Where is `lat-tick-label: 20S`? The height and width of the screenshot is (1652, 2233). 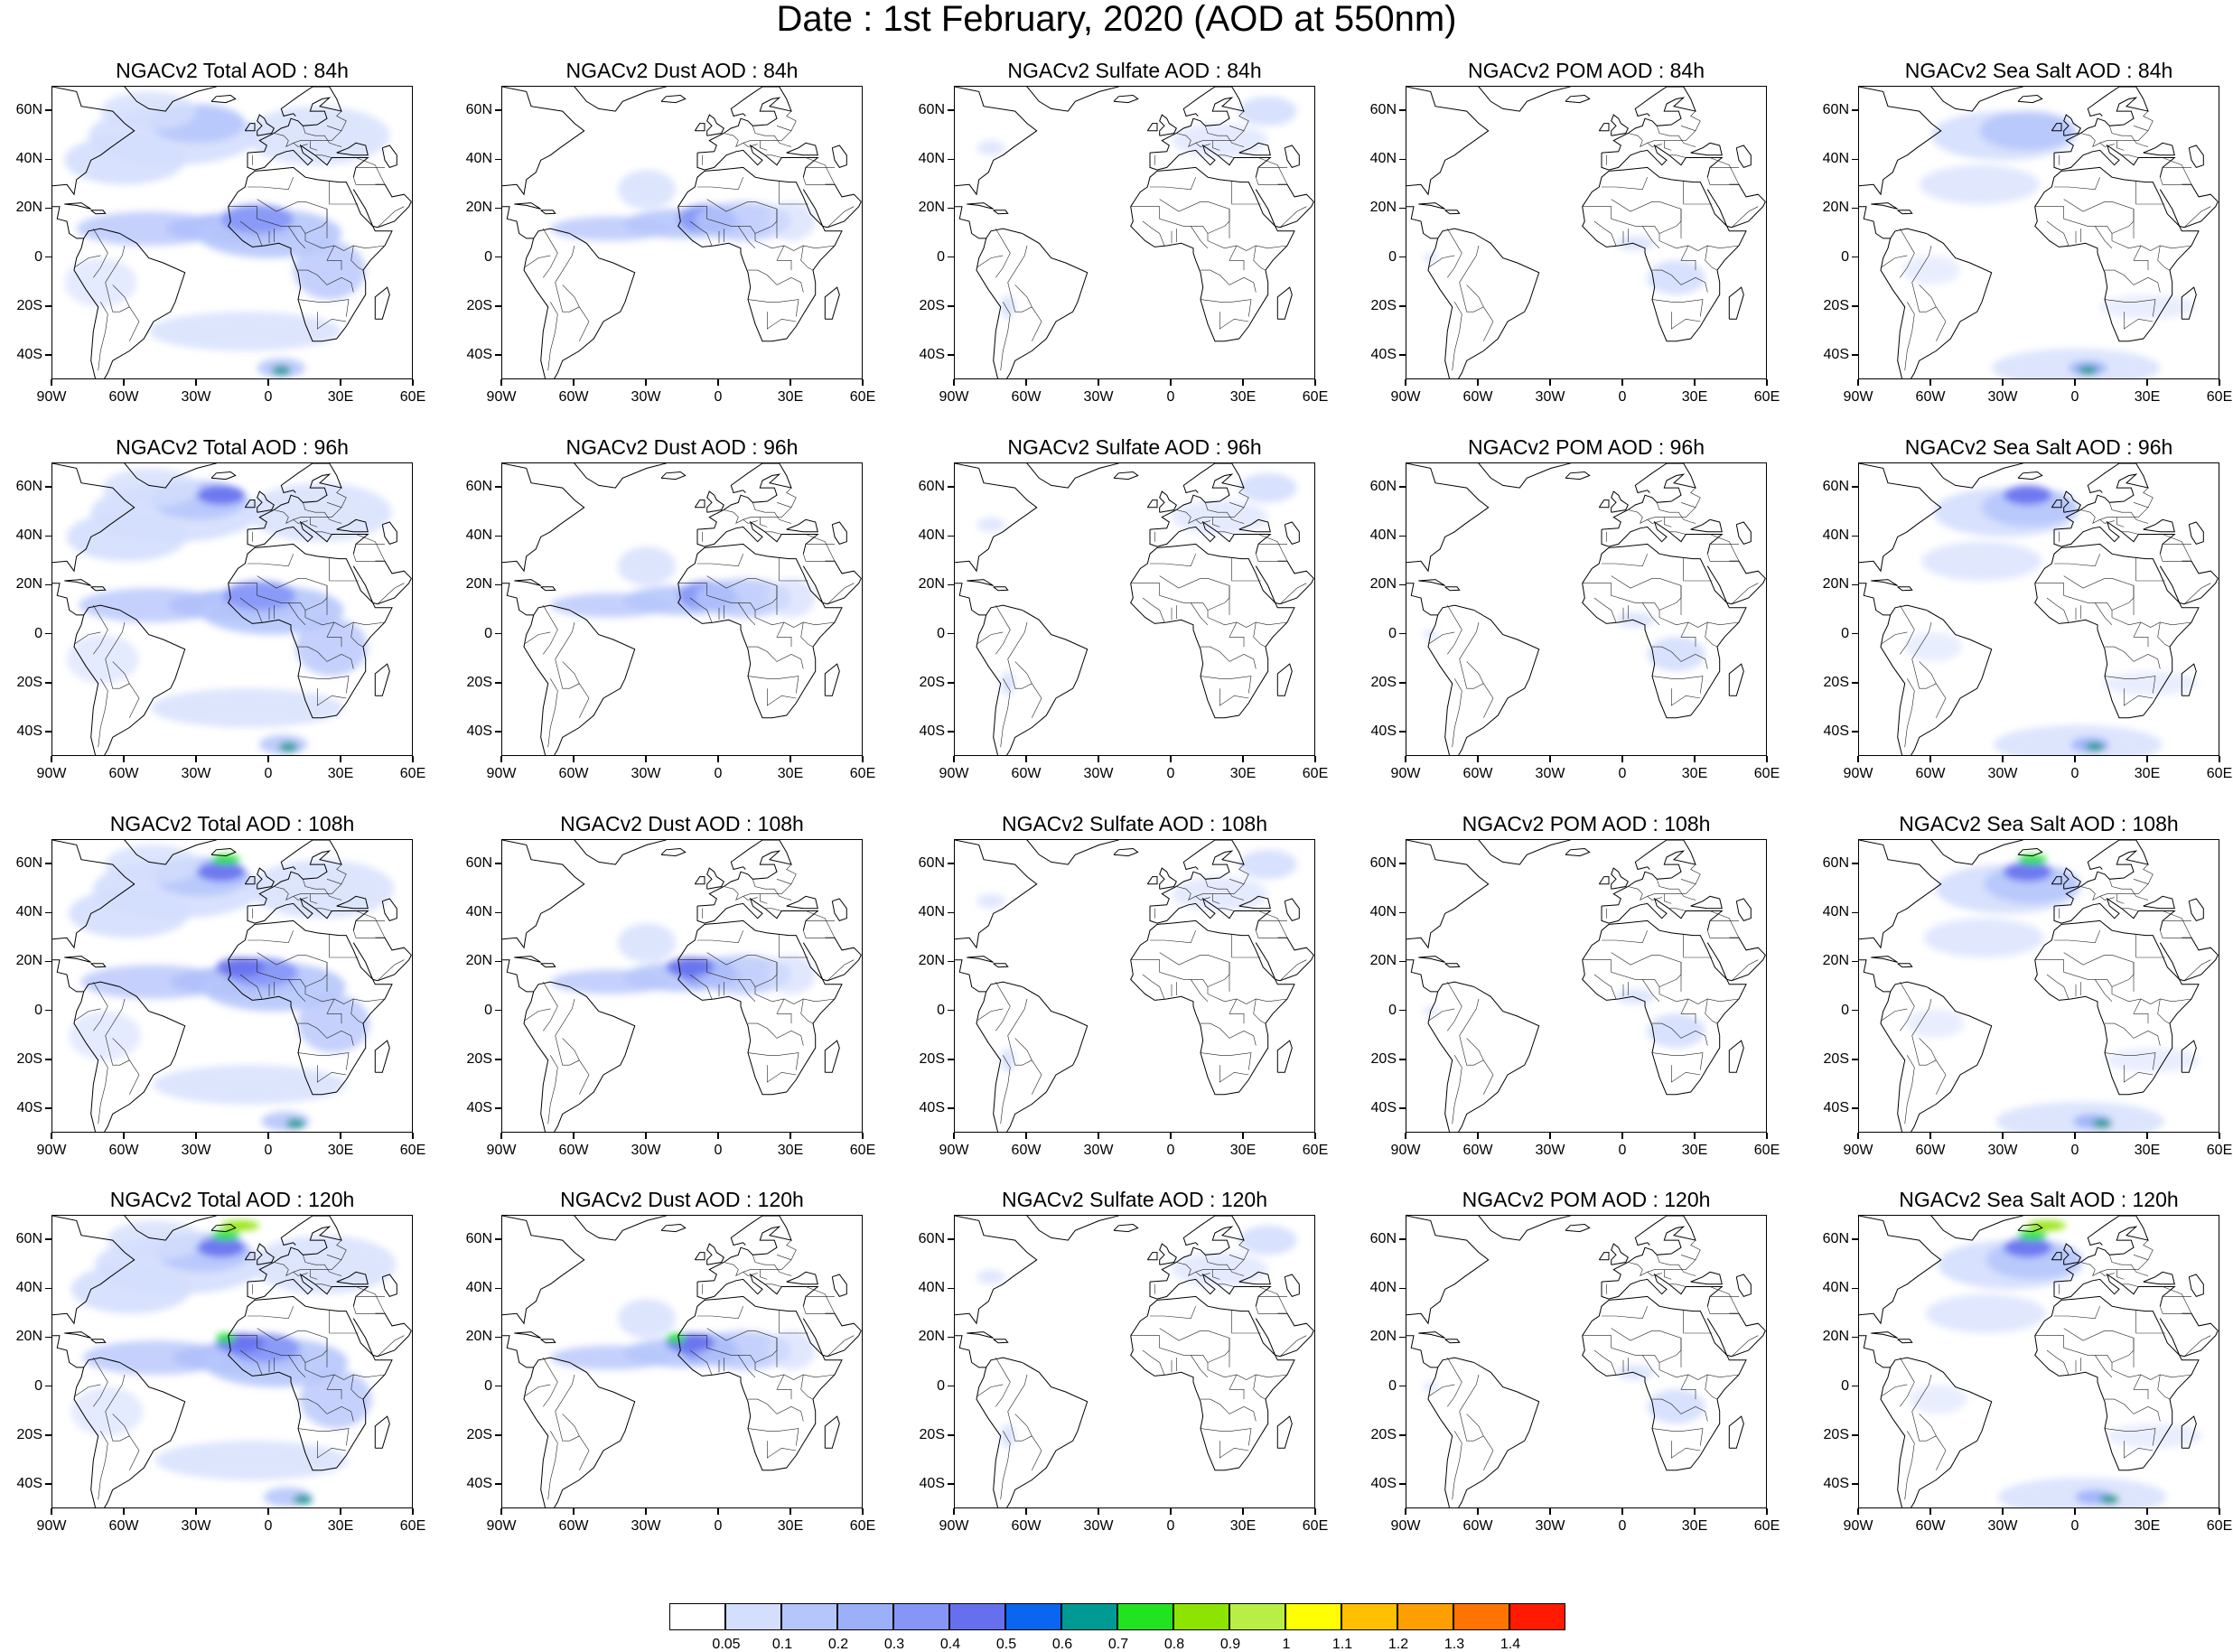 lat-tick-label: 20S is located at coordinates (479, 1059).